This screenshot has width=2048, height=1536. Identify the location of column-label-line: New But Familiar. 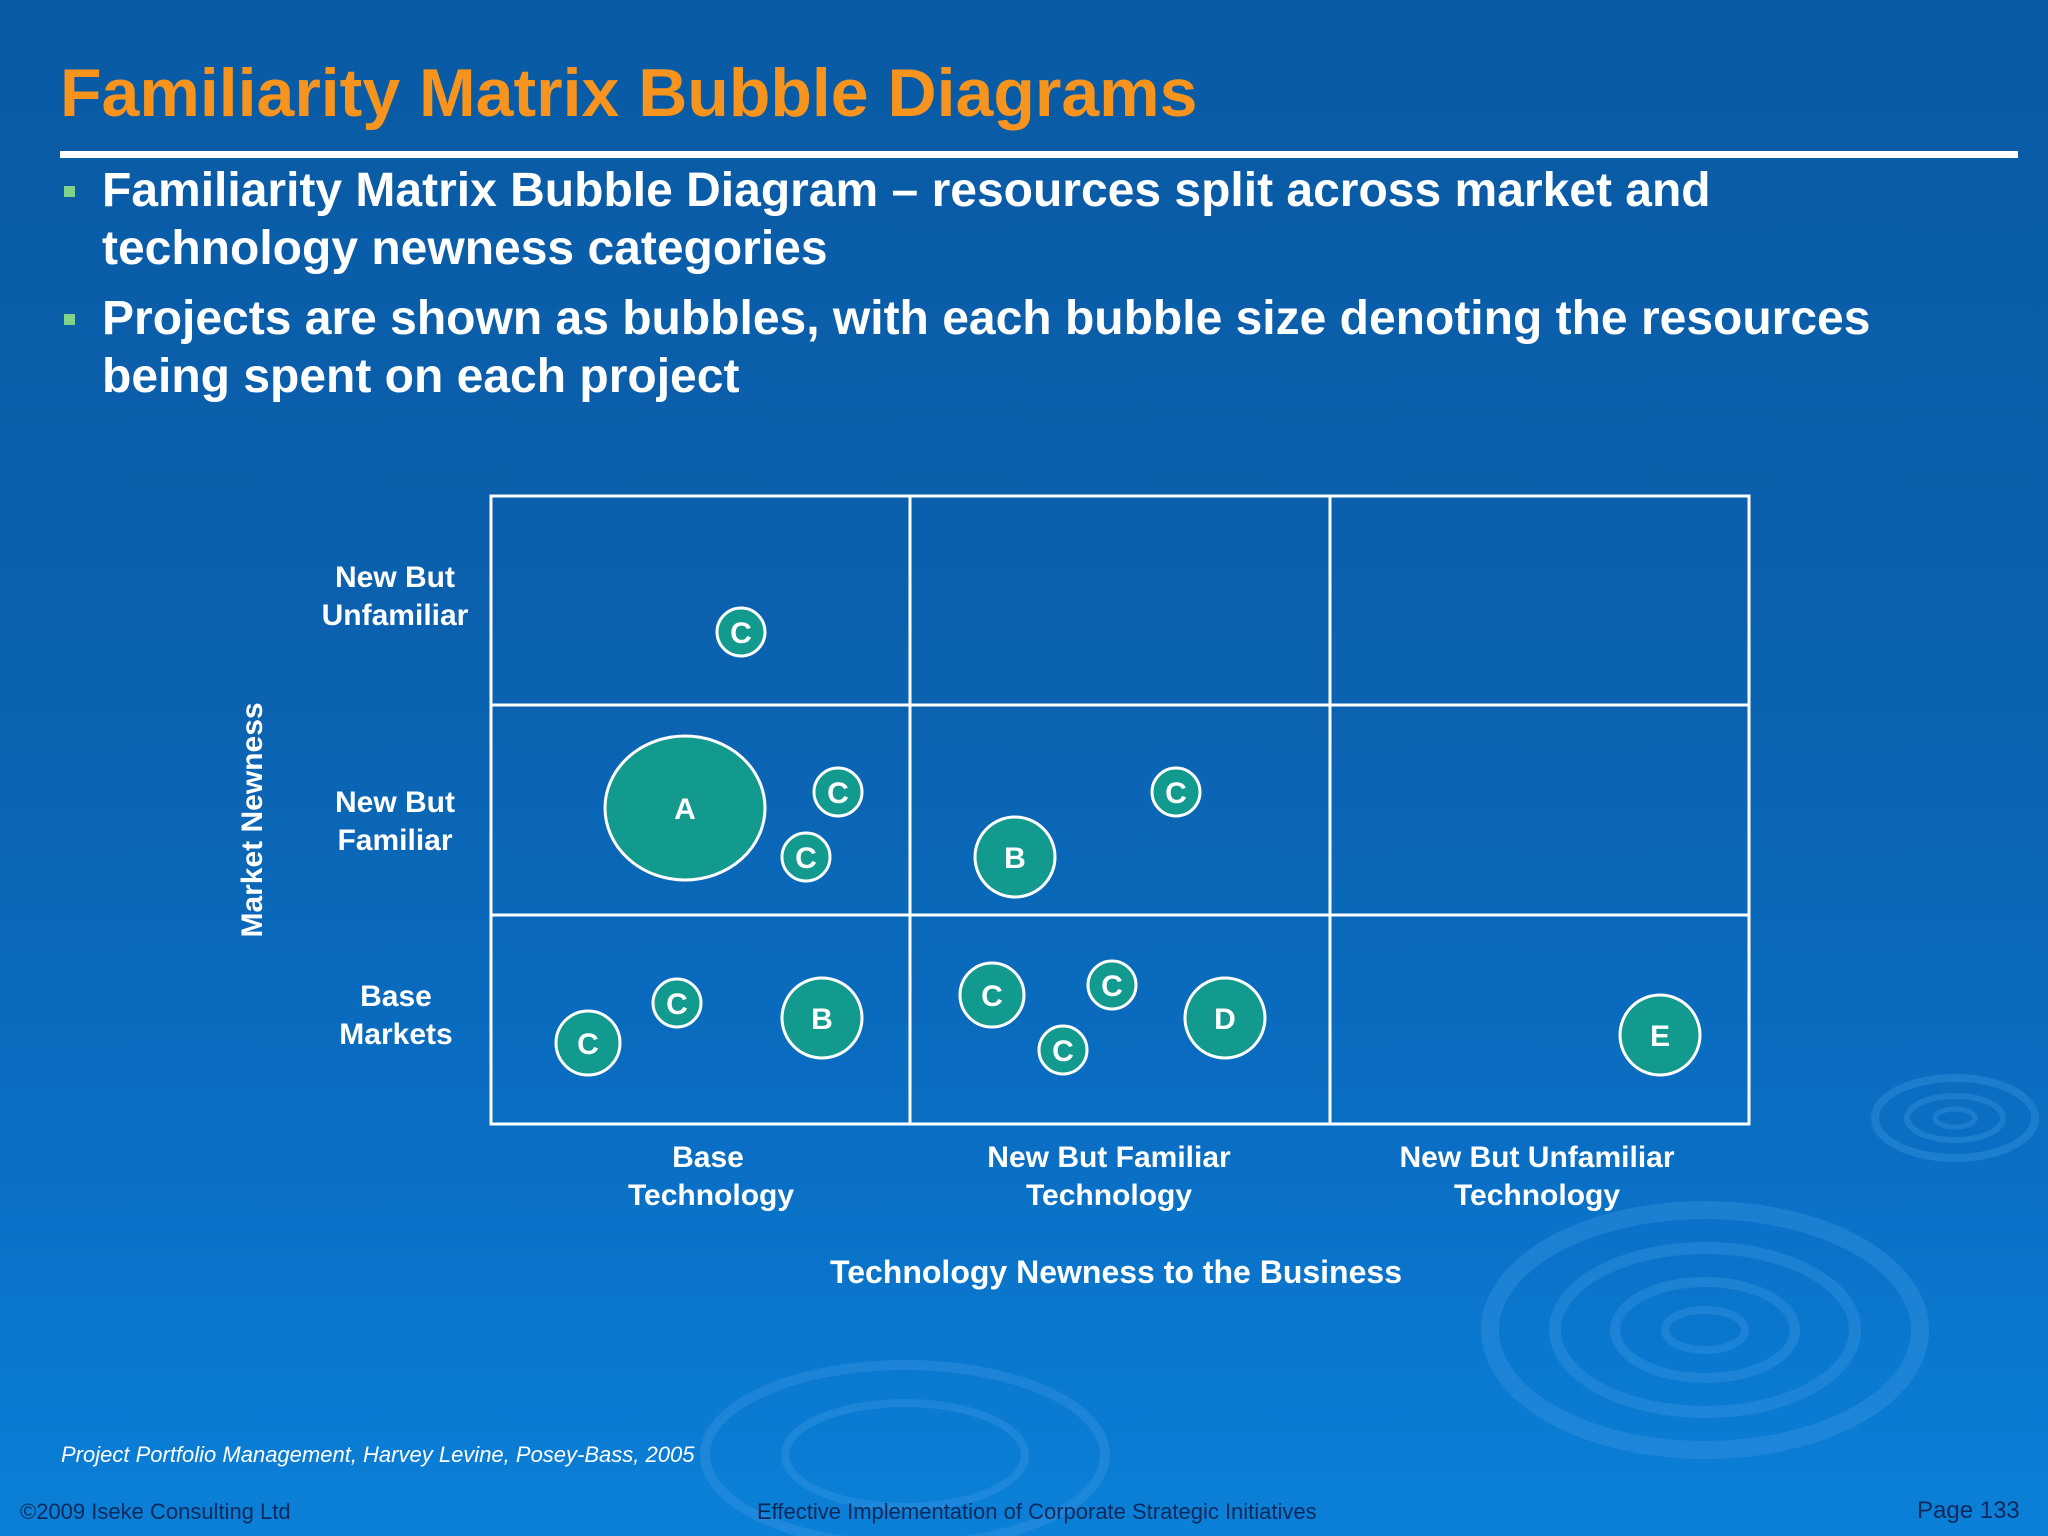
(1109, 1157).